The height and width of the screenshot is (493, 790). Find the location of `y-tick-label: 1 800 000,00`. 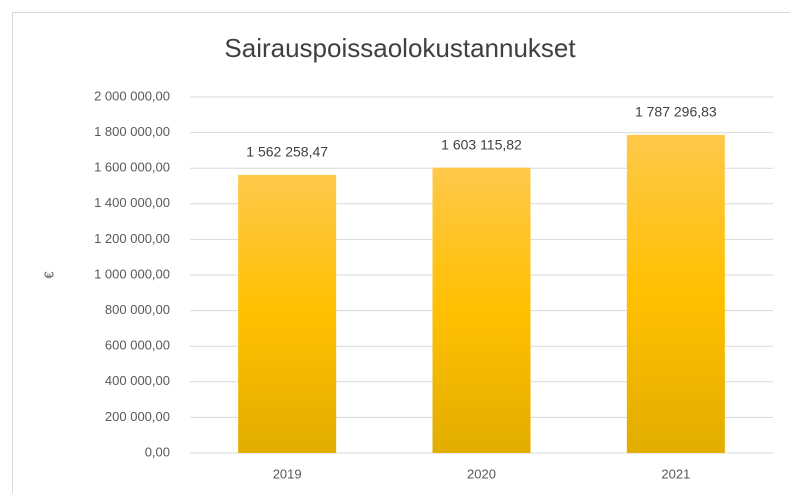

y-tick-label: 1 800 000,00 is located at coordinates (132, 131).